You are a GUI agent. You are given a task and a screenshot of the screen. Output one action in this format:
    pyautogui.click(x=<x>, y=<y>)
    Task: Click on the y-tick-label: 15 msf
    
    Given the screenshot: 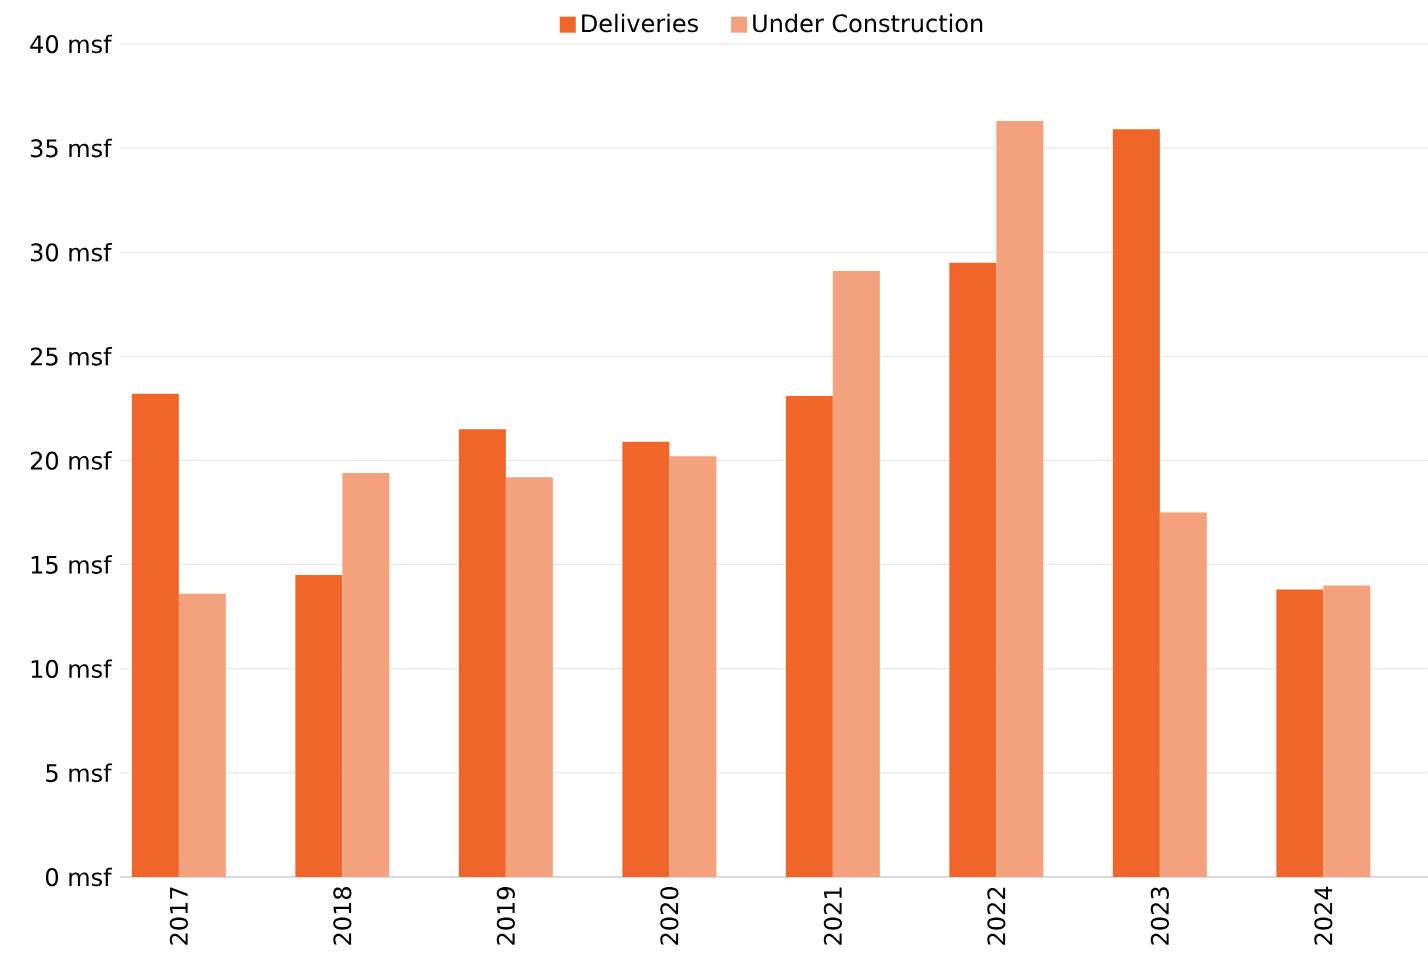 What is the action you would take?
    pyautogui.click(x=72, y=564)
    